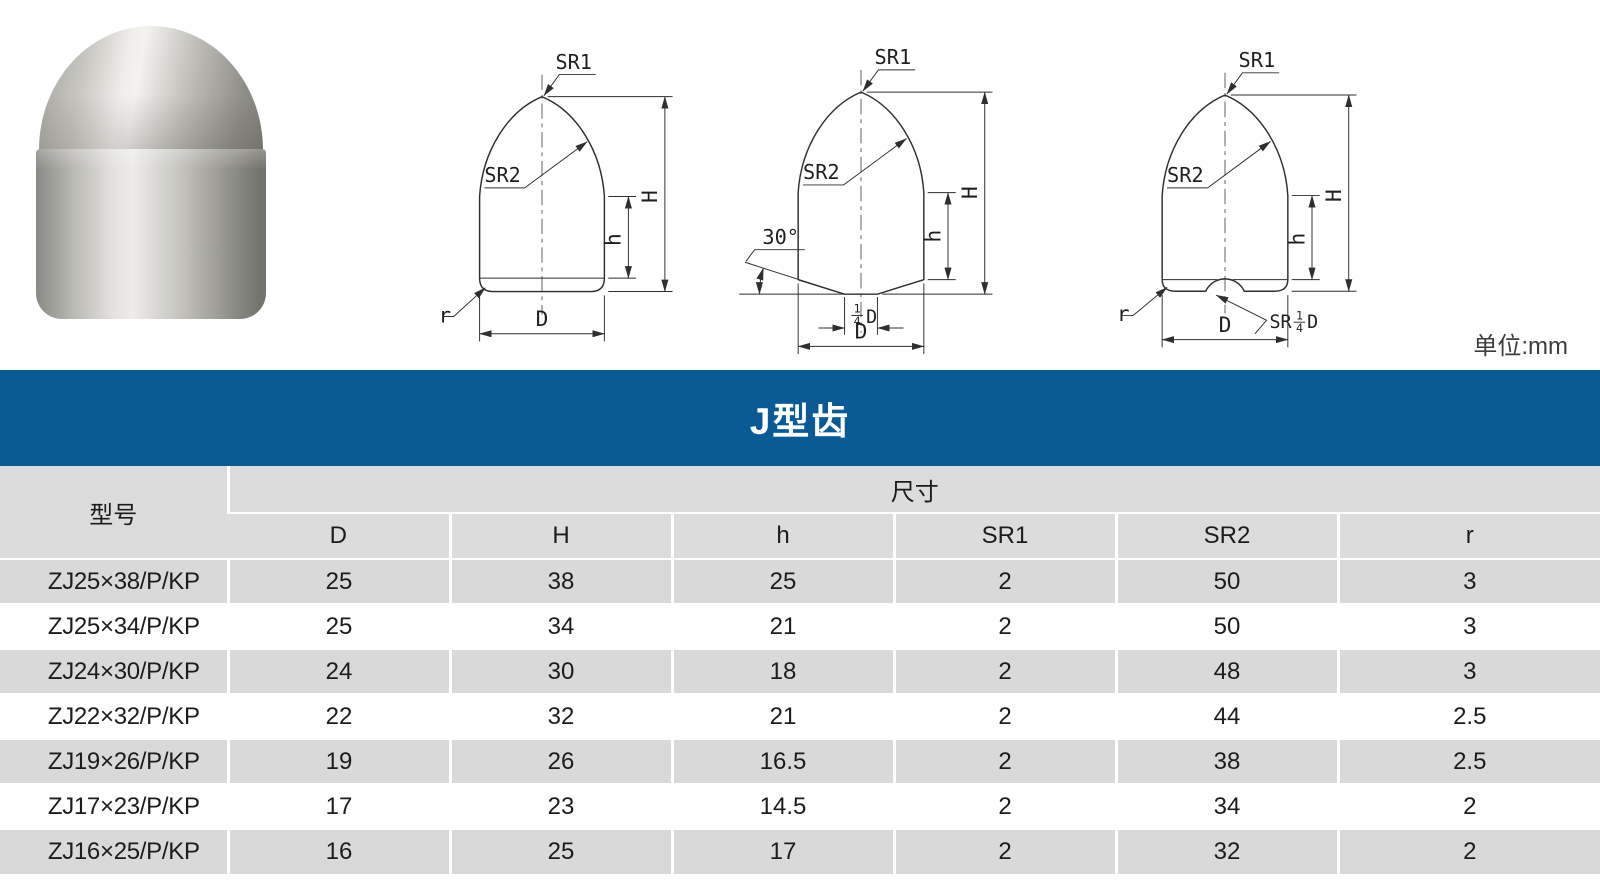  Describe the element at coordinates (775, 255) in the screenshot. I see `angle-leader` at that location.